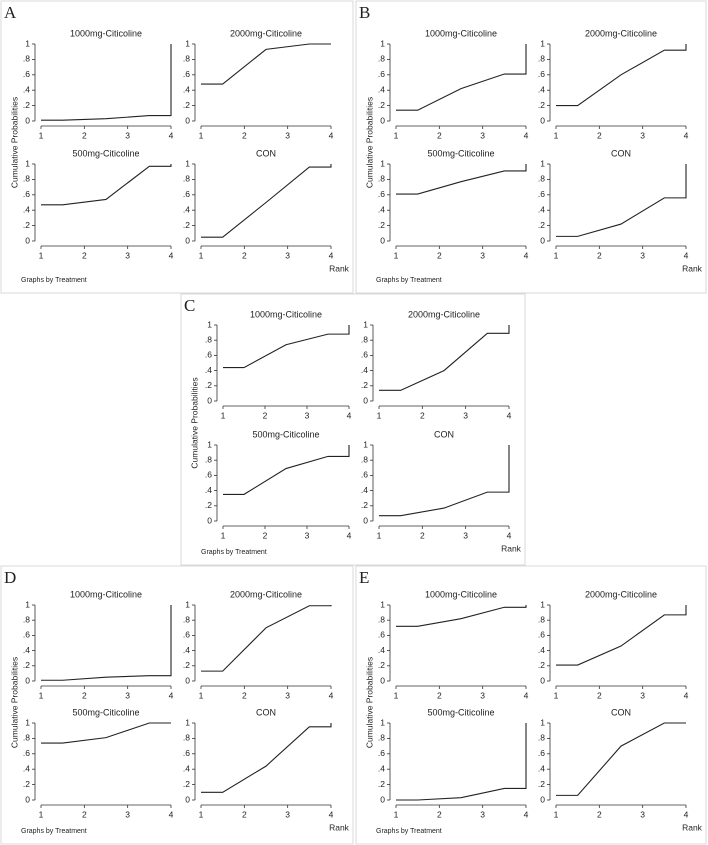 The height and width of the screenshot is (845, 708). Describe the element at coordinates (194, 422) in the screenshot. I see `y-axis-label: Cumulative Probabilities` at that location.